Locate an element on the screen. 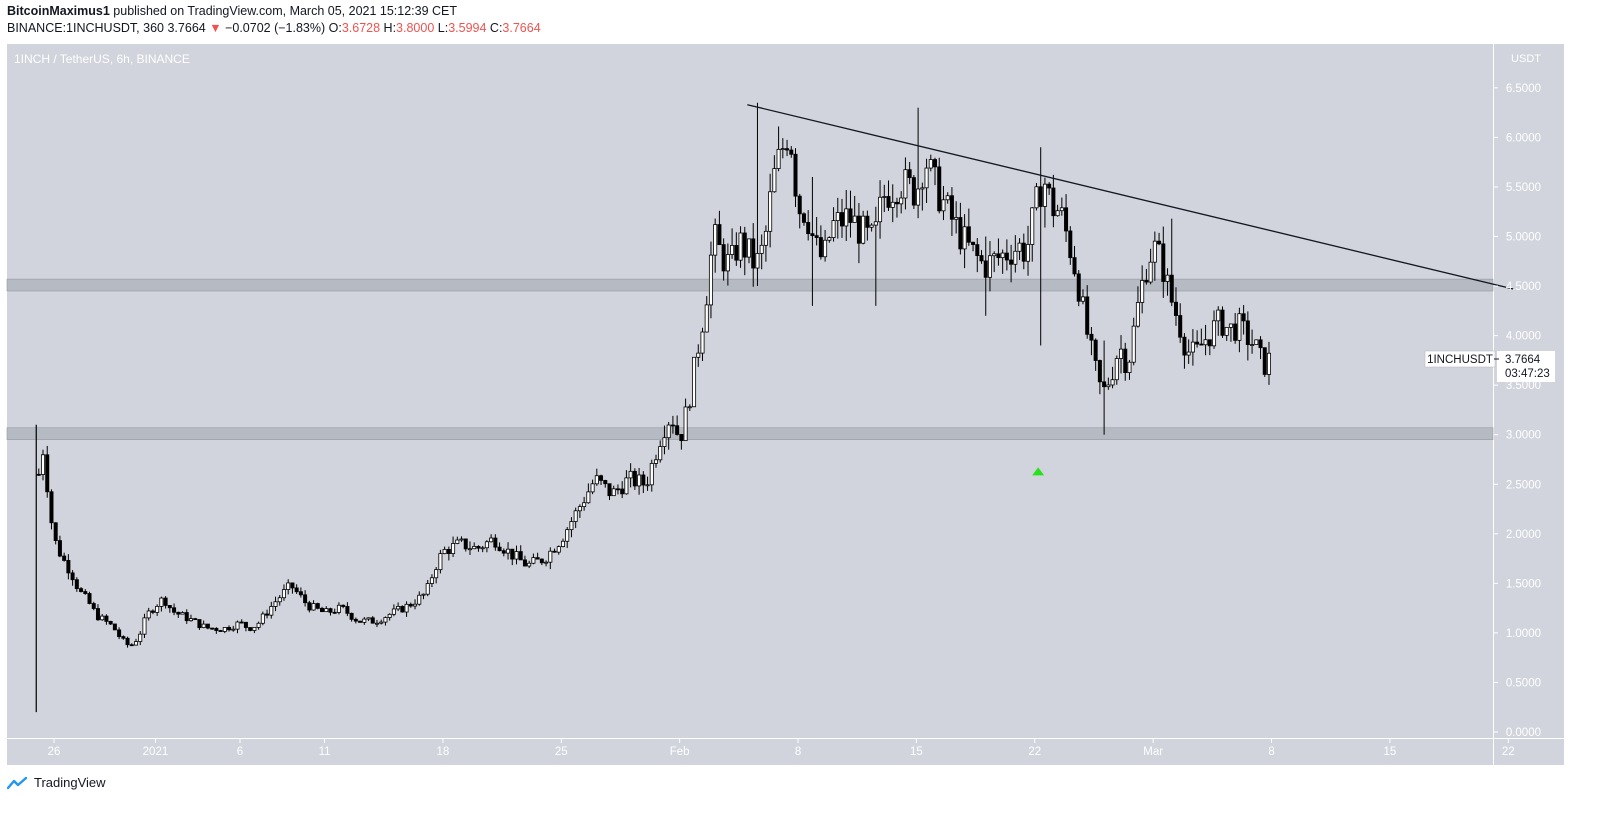 This screenshot has width=1604, height=819. price-axis is located at coordinates (1529, 391).